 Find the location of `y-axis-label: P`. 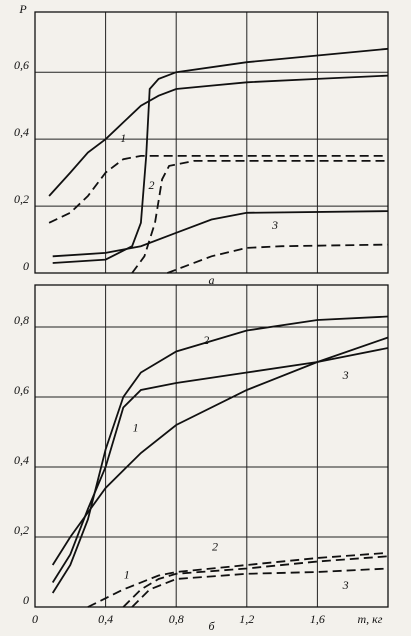

y-axis-label: P is located at coordinates (22, 9).